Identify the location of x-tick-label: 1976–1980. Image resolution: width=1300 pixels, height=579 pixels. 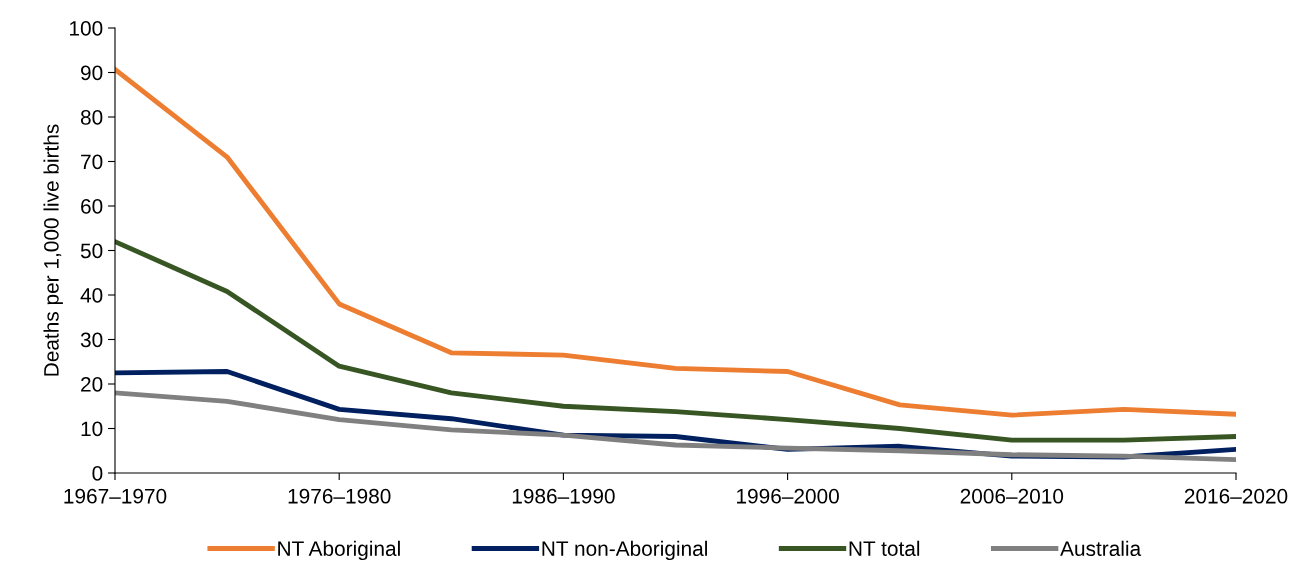
(339, 496).